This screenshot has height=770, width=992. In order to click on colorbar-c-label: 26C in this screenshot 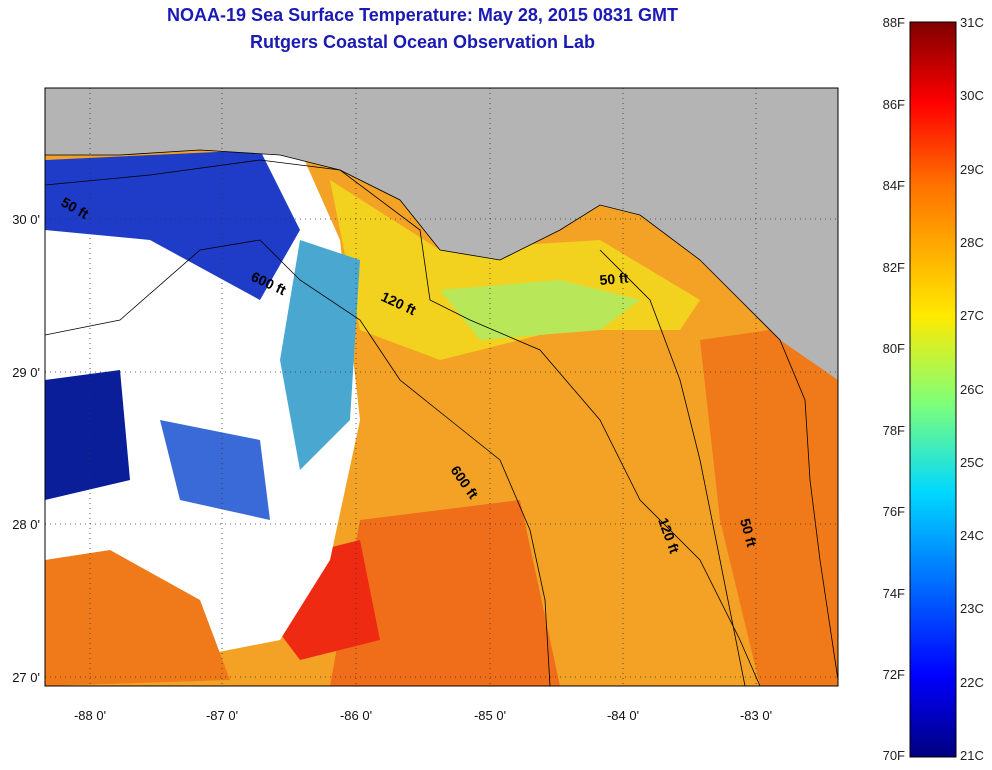, I will do `click(972, 389)`.